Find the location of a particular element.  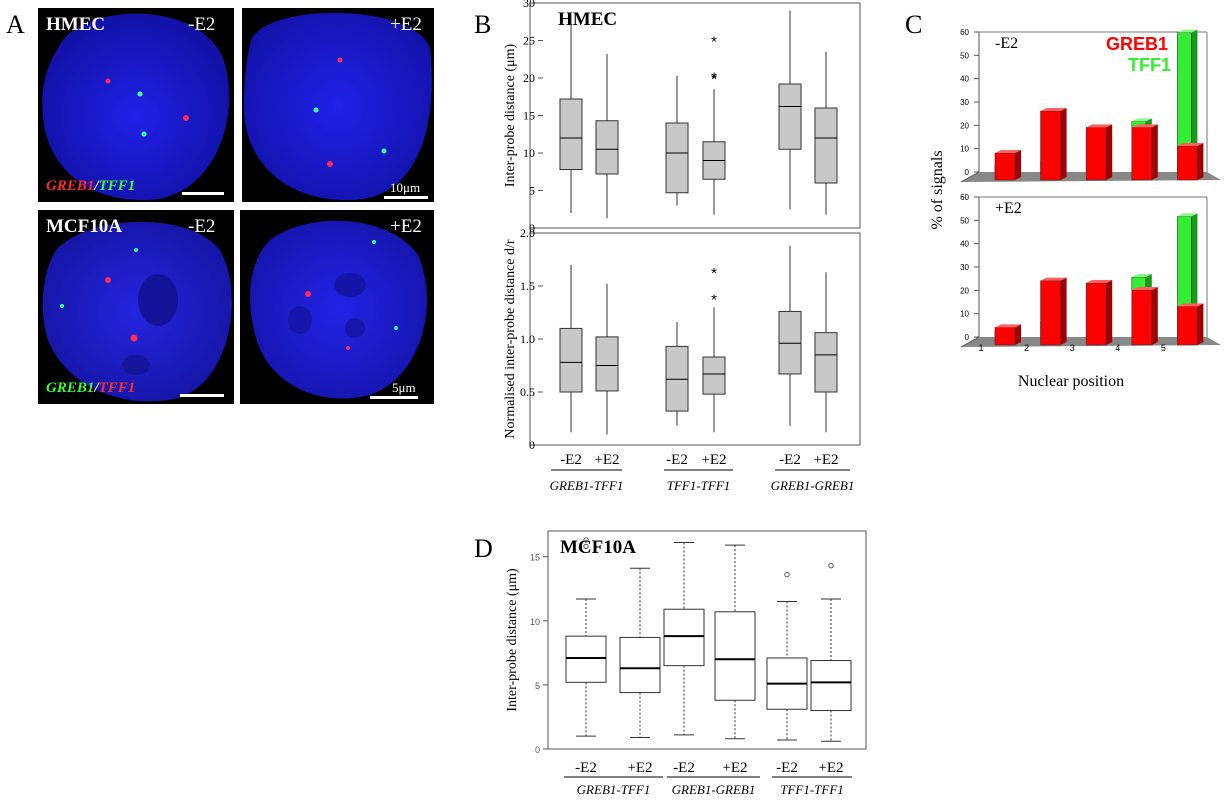

y-tick-label: 60 is located at coordinates (964, 32).